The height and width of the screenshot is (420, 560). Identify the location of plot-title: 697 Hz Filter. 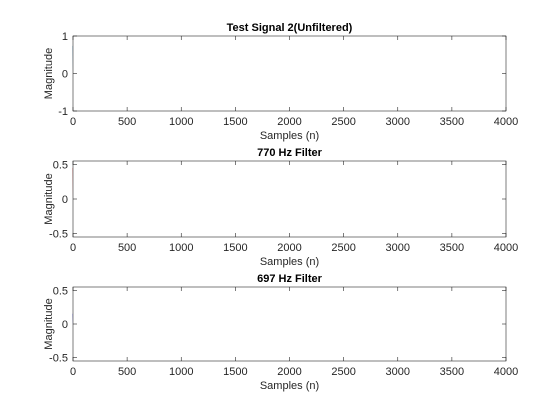
(290, 279).